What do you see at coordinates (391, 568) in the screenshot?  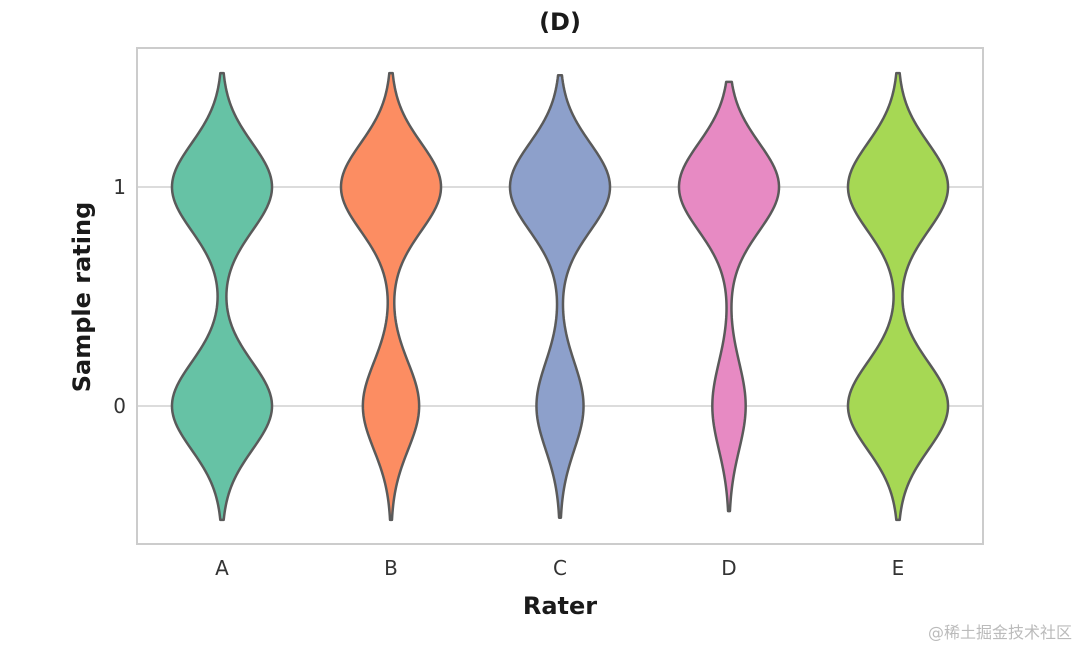 I see `x-tick-label: B` at bounding box center [391, 568].